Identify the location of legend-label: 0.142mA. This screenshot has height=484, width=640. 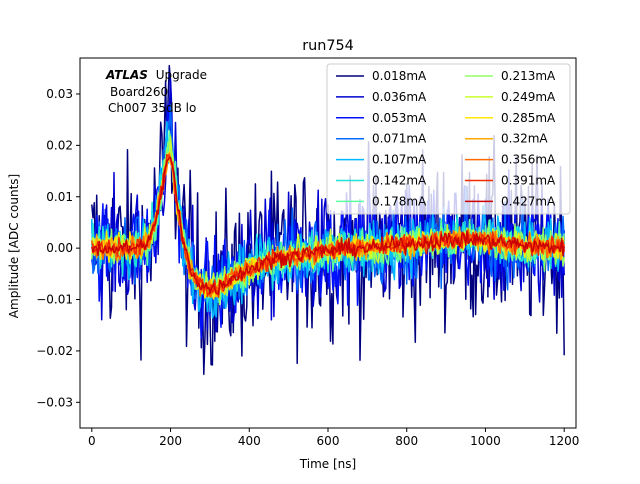
(399, 181).